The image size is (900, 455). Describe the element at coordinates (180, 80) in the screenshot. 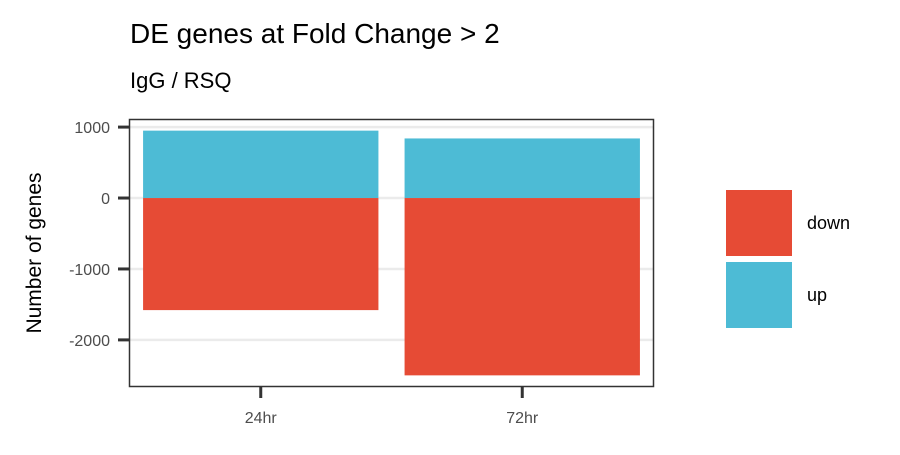

I see `chart-subtitle: IgG / RSQ` at that location.